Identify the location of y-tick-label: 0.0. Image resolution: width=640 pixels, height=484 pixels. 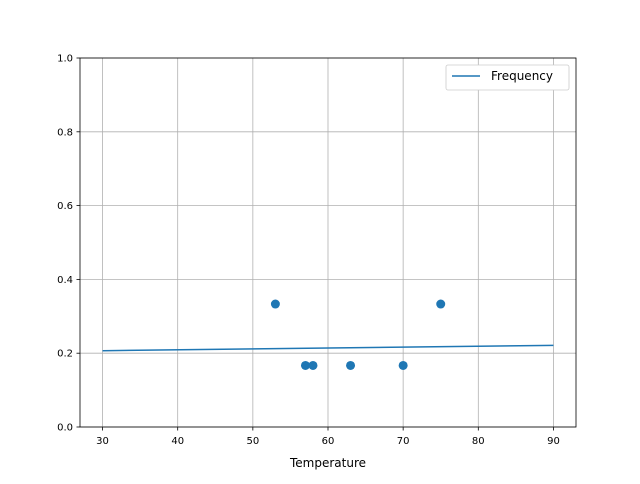
(65, 428).